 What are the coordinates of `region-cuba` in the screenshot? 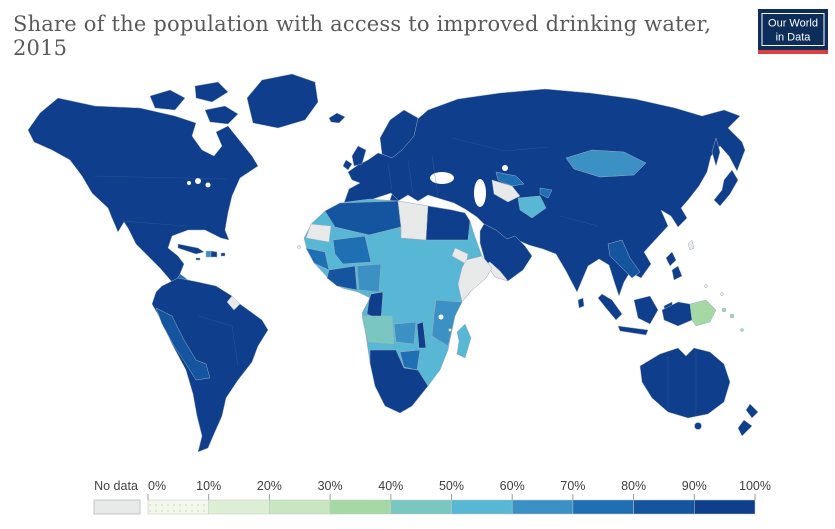 It's located at (191, 249).